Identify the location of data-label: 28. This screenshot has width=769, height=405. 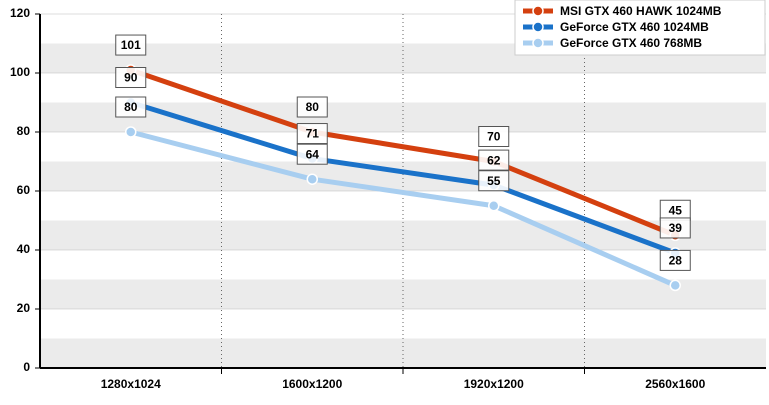
(676, 261).